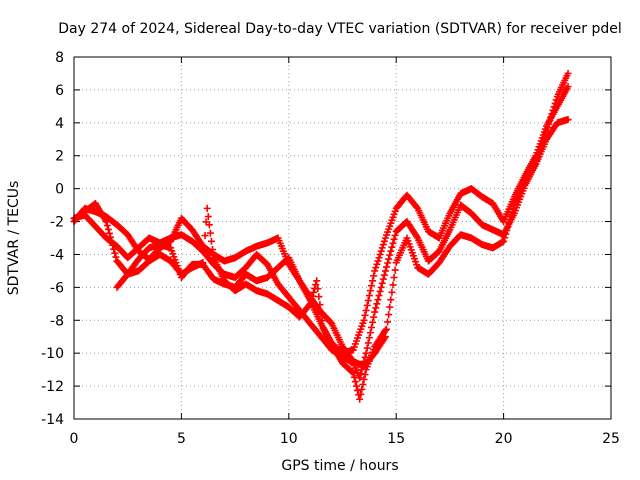 Image resolution: width=640 pixels, height=480 pixels. What do you see at coordinates (339, 466) in the screenshot?
I see `x-axis-label: GPS time / hours` at bounding box center [339, 466].